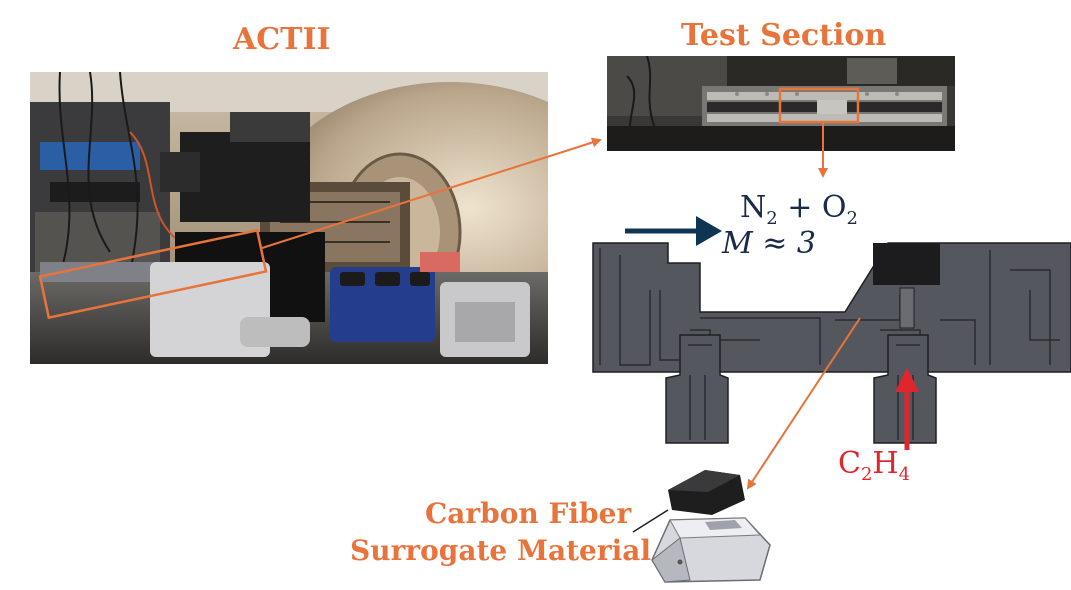  What do you see at coordinates (528, 513) in the screenshot?
I see `surrogate-label-line1: Carbon Fiber` at bounding box center [528, 513].